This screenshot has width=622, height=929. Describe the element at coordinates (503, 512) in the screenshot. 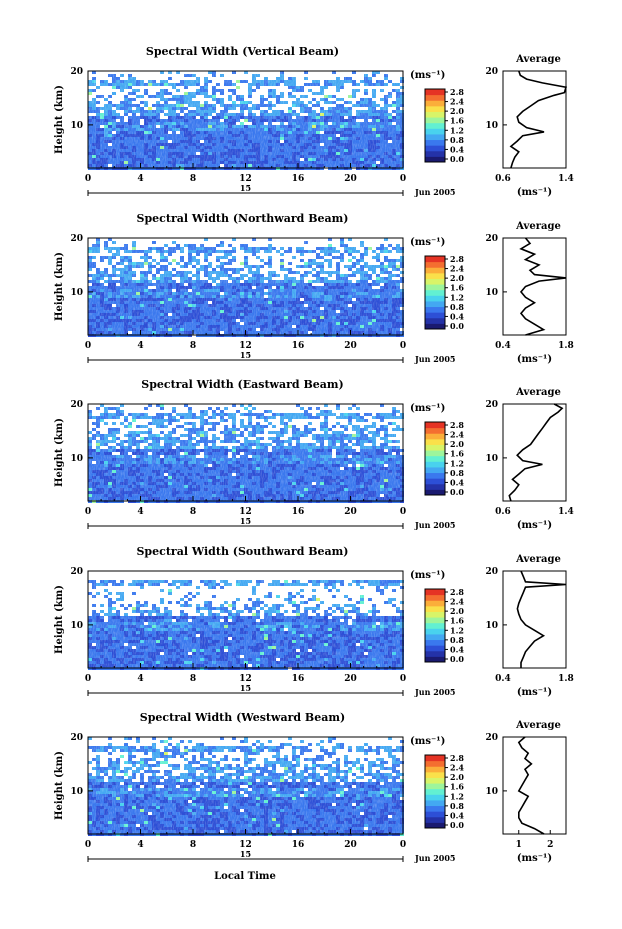

I see `average-x-tick-label: 0.6` at that location.